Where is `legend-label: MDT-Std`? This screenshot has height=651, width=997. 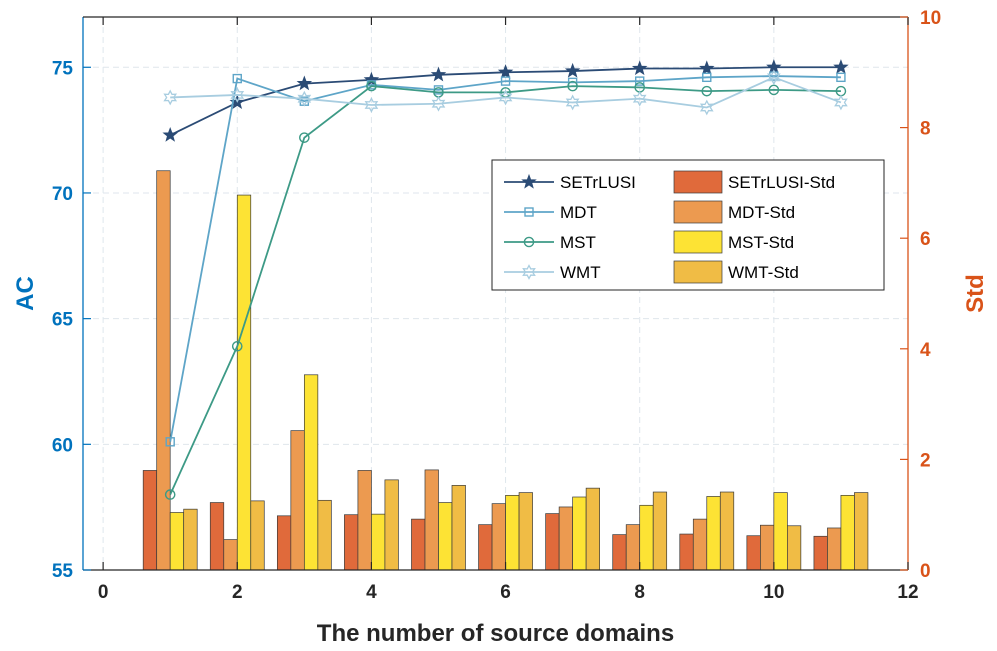 legend-label: MDT-Std is located at coordinates (761, 212).